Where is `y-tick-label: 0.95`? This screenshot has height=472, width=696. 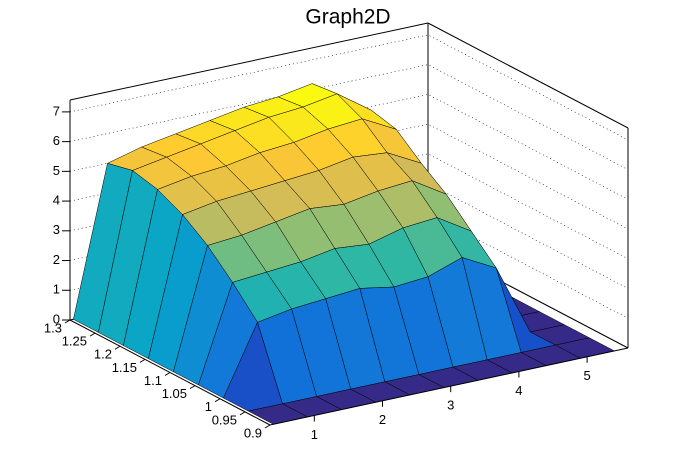
y-tick-label: 0.95 is located at coordinates (224, 419).